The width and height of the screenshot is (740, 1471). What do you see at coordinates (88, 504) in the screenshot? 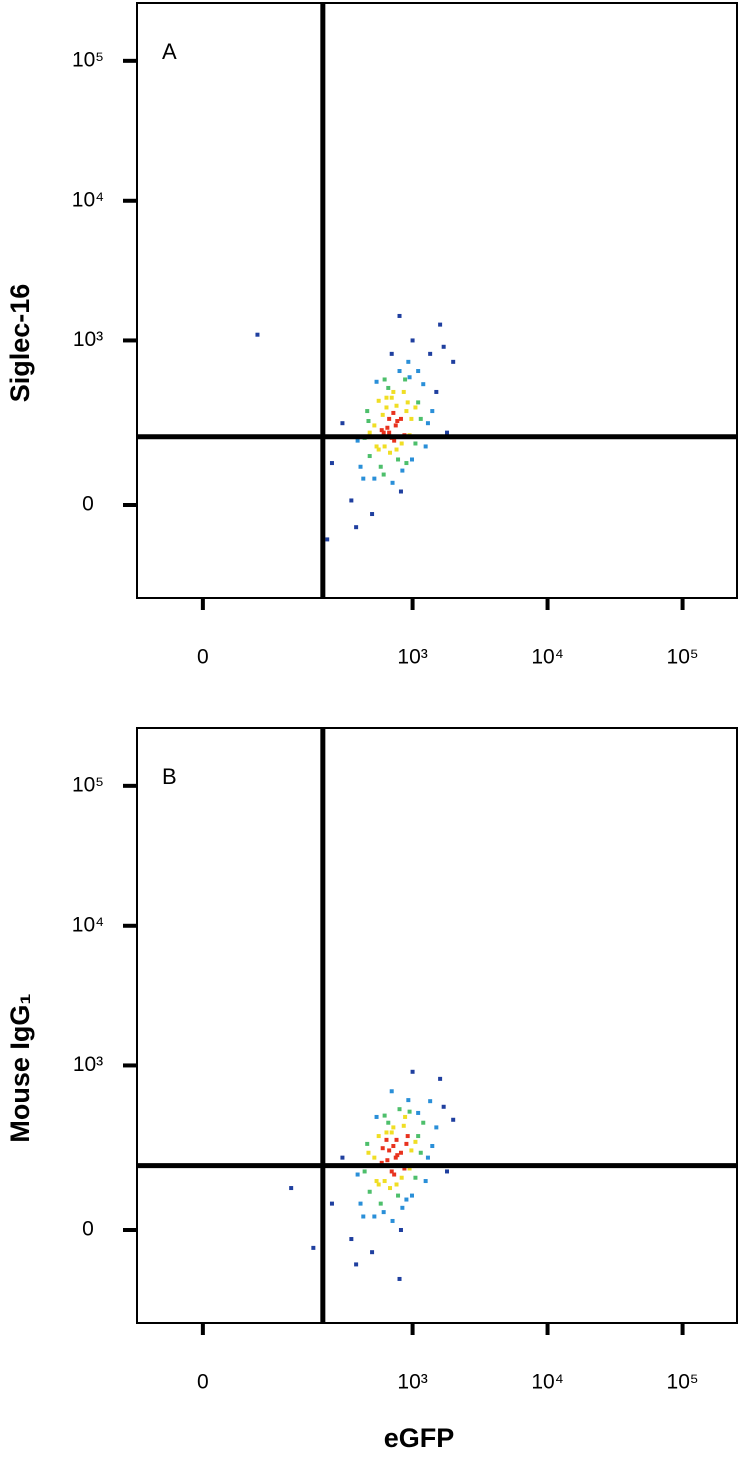
I see `y-tick-label: 0` at bounding box center [88, 504].